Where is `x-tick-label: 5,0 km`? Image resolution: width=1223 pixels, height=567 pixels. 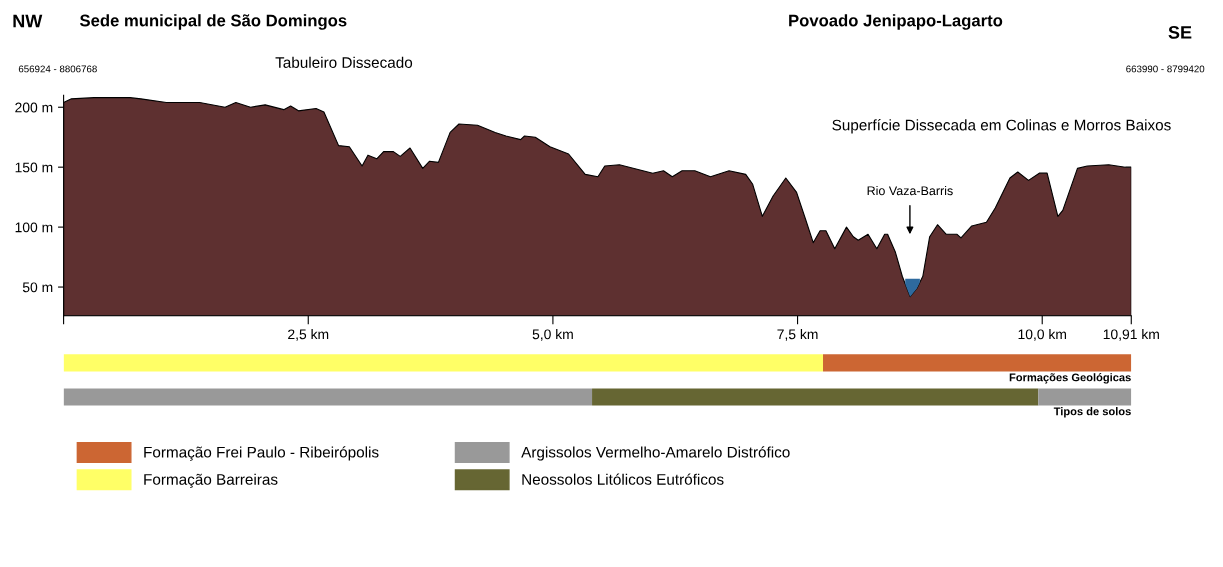
x-tick-label: 5,0 km is located at coordinates (552, 335).